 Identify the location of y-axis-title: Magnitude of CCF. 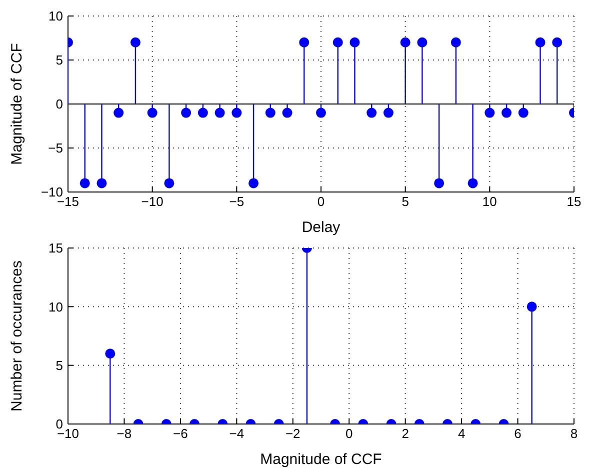
(17, 104).